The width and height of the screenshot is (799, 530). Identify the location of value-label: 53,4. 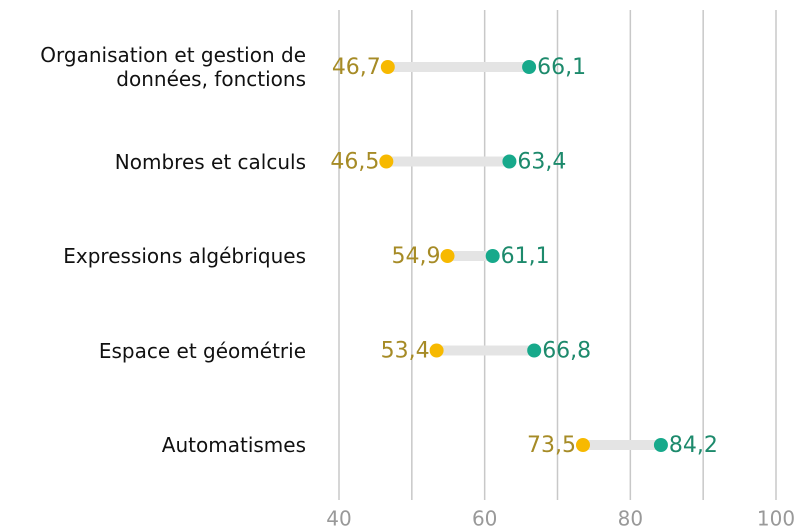
(405, 351).